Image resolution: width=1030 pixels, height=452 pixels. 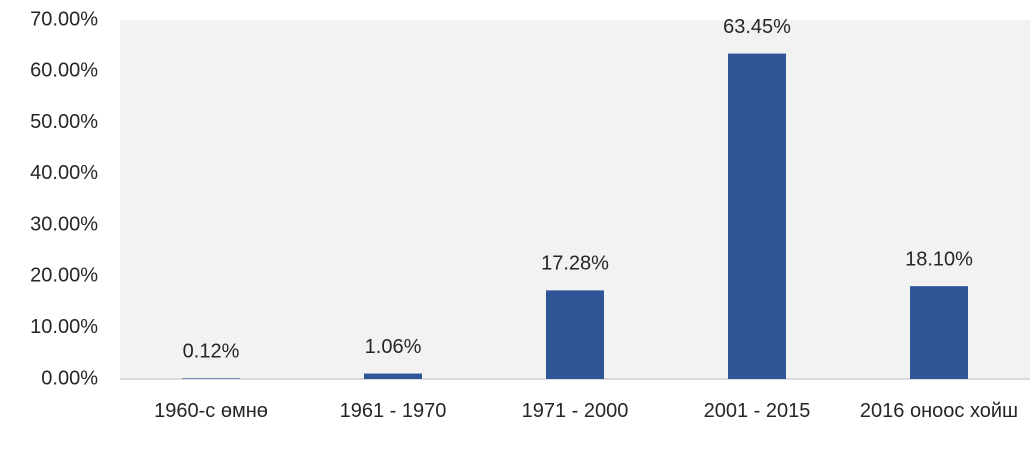 I want to click on x-tick-label: 2001 - 2015, so click(x=757, y=411).